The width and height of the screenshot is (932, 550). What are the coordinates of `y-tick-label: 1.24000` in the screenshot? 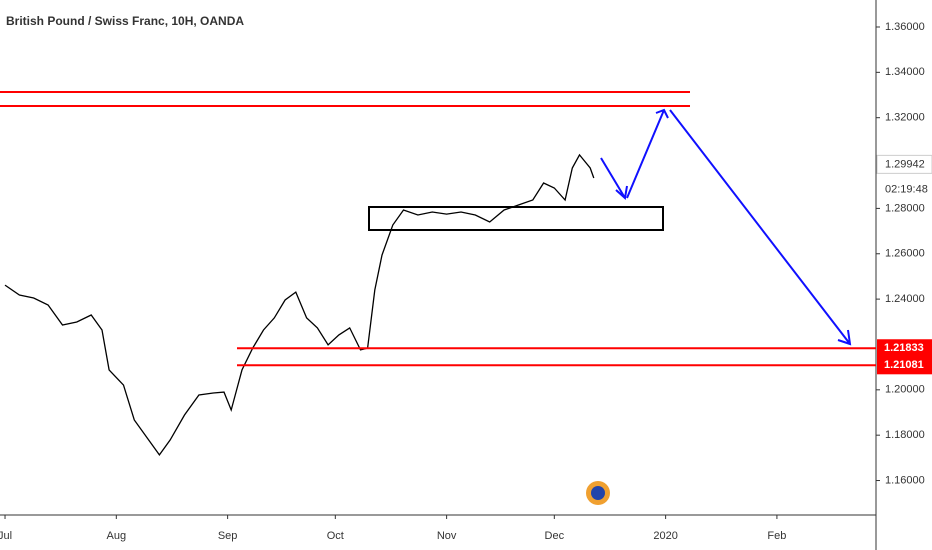 It's located at (905, 299).